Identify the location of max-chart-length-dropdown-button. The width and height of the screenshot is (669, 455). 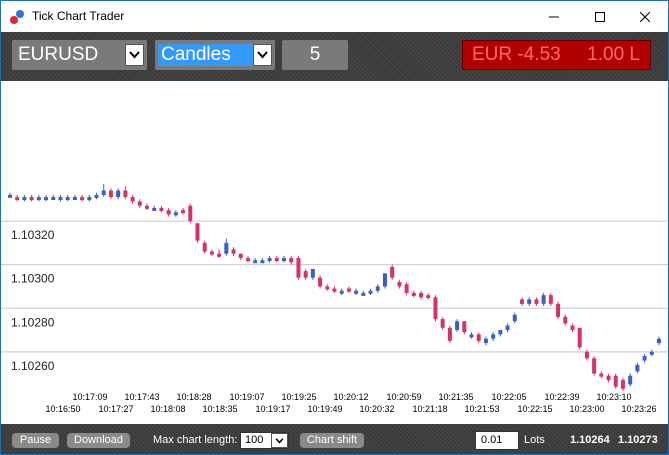
(279, 440).